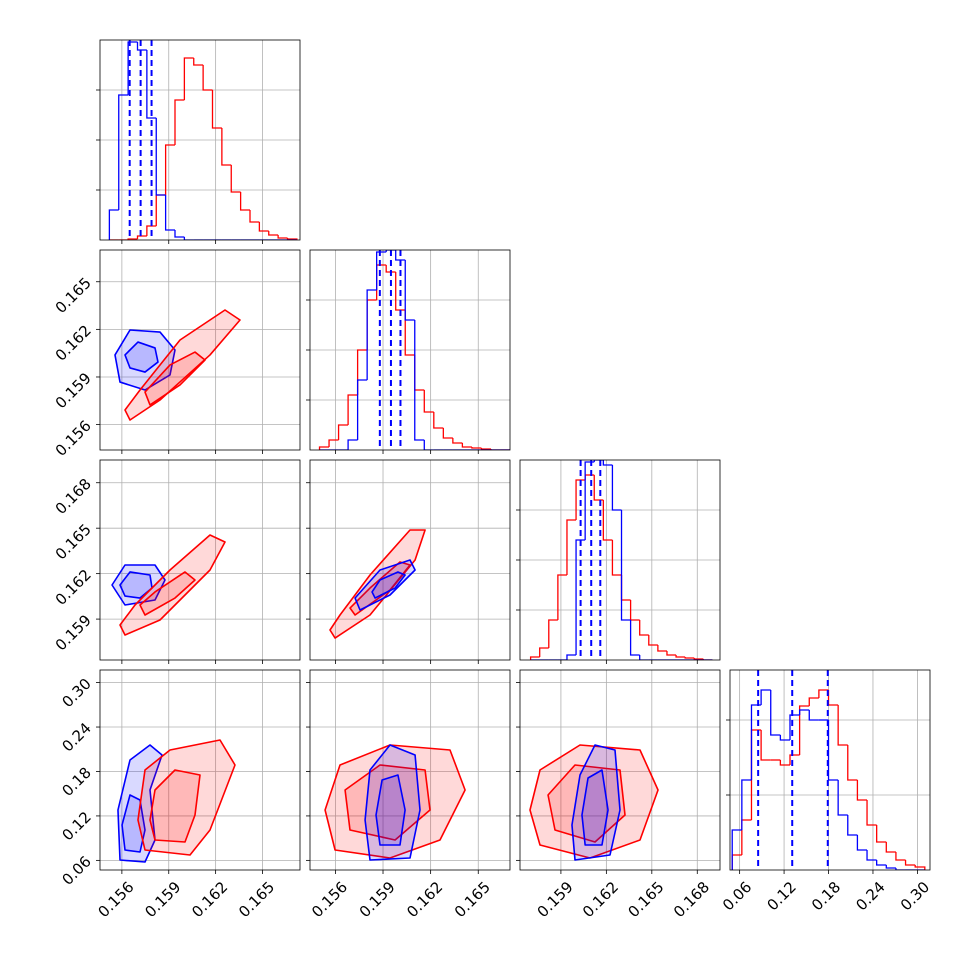 This screenshot has height=974, width=970. What do you see at coordinates (209, 899) in the screenshot?
I see `x-tick-label: 0.162` at bounding box center [209, 899].